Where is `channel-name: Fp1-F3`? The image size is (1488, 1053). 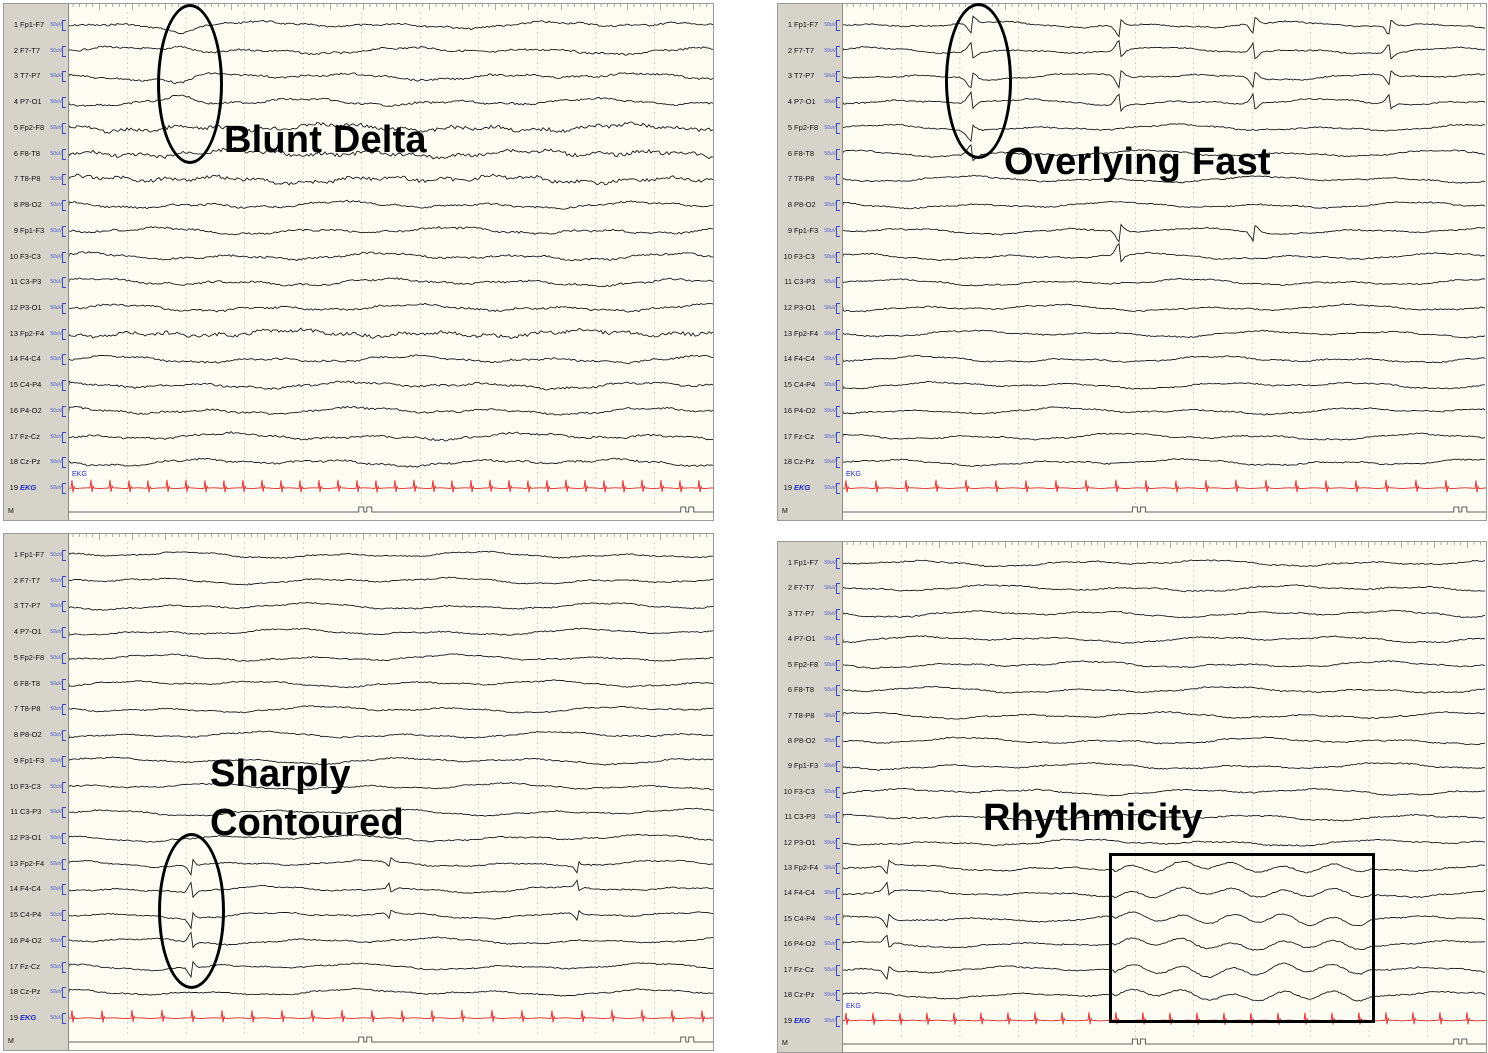
channel-name: Fp1-F3 is located at coordinates (806, 230).